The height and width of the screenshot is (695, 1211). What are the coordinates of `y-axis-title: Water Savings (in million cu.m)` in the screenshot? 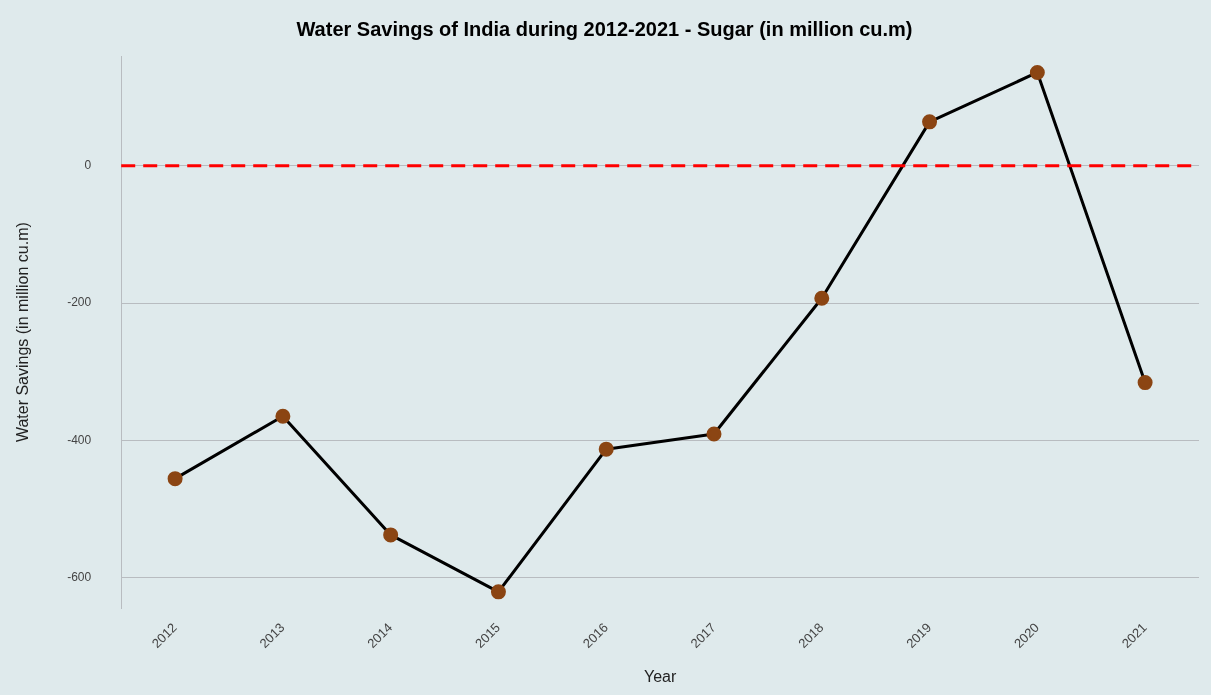 It's located at (23, 332).